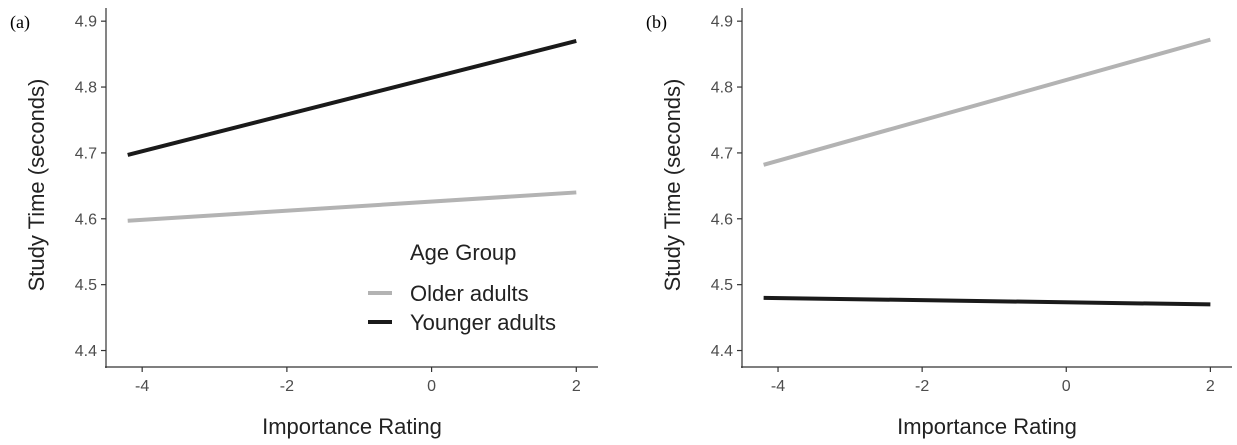 The image size is (1237, 445). Describe the element at coordinates (463, 252) in the screenshot. I see `legend-title: Age Group` at that location.